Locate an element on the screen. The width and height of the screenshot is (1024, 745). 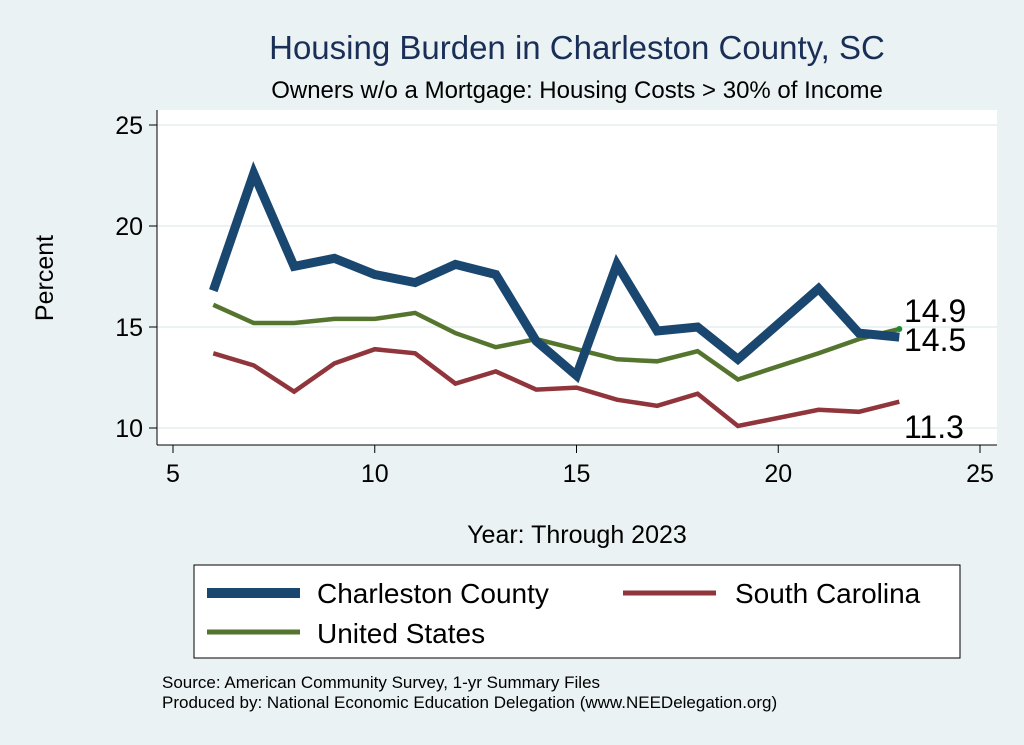
series-line-south-carolina is located at coordinates (556, 387).